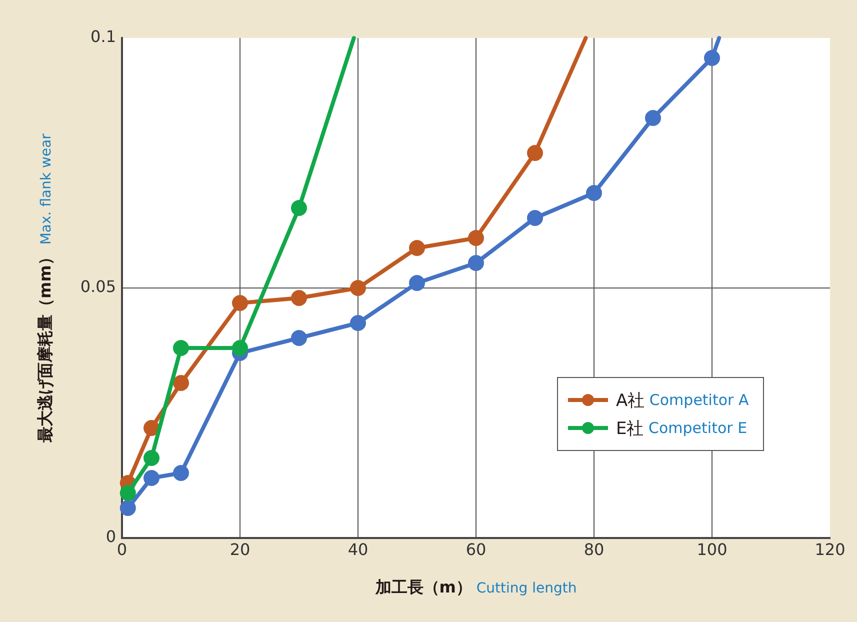 The image size is (857, 622). I want to click on y-tick-label: 0.1, so click(103, 36).